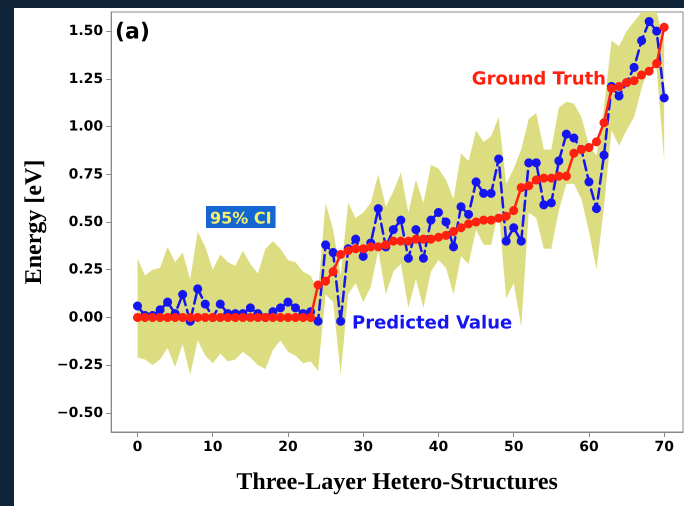 This screenshot has width=684, height=506. Describe the element at coordinates (432, 323) in the screenshot. I see `series-label: Predicted Value` at that location.